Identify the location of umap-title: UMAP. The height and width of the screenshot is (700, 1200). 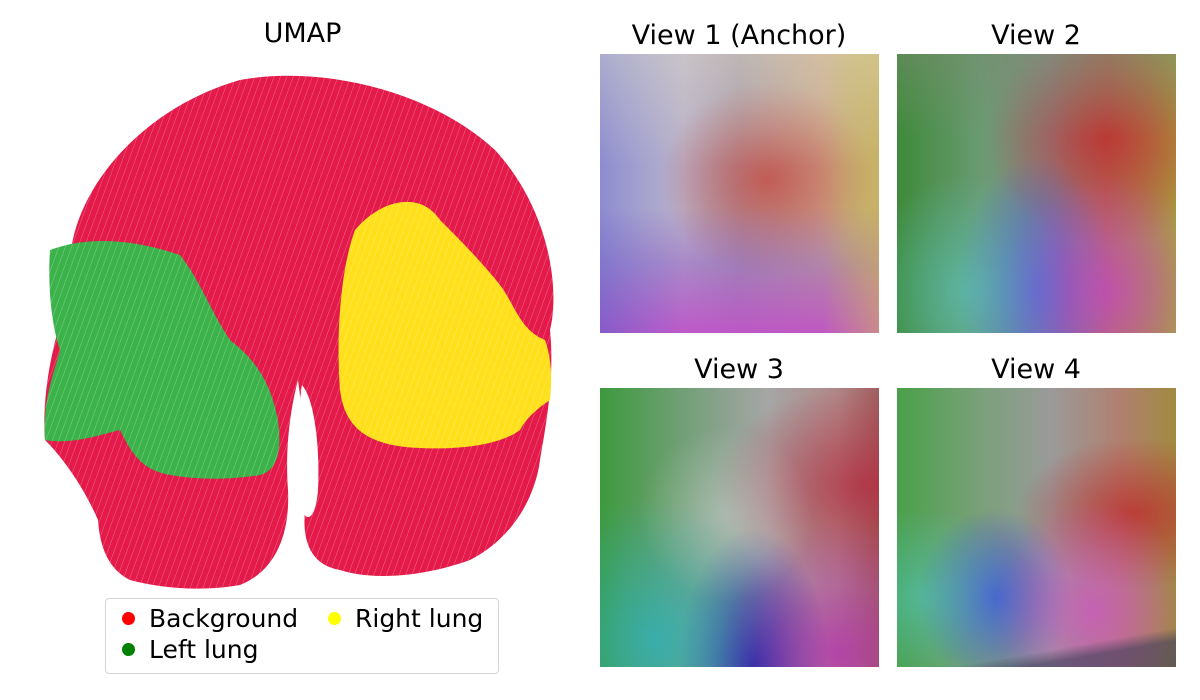
(302, 33).